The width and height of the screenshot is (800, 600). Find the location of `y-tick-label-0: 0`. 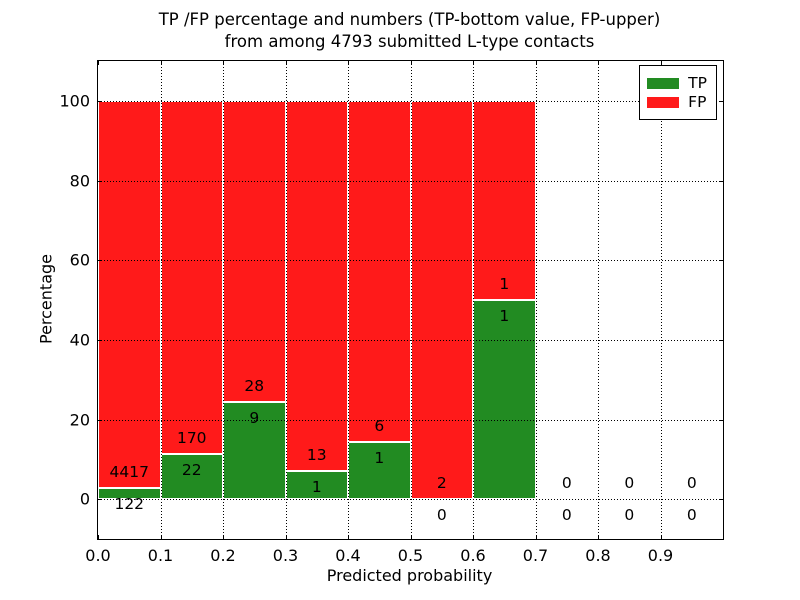

y-tick-label-0: 0 is located at coordinates (84, 499).